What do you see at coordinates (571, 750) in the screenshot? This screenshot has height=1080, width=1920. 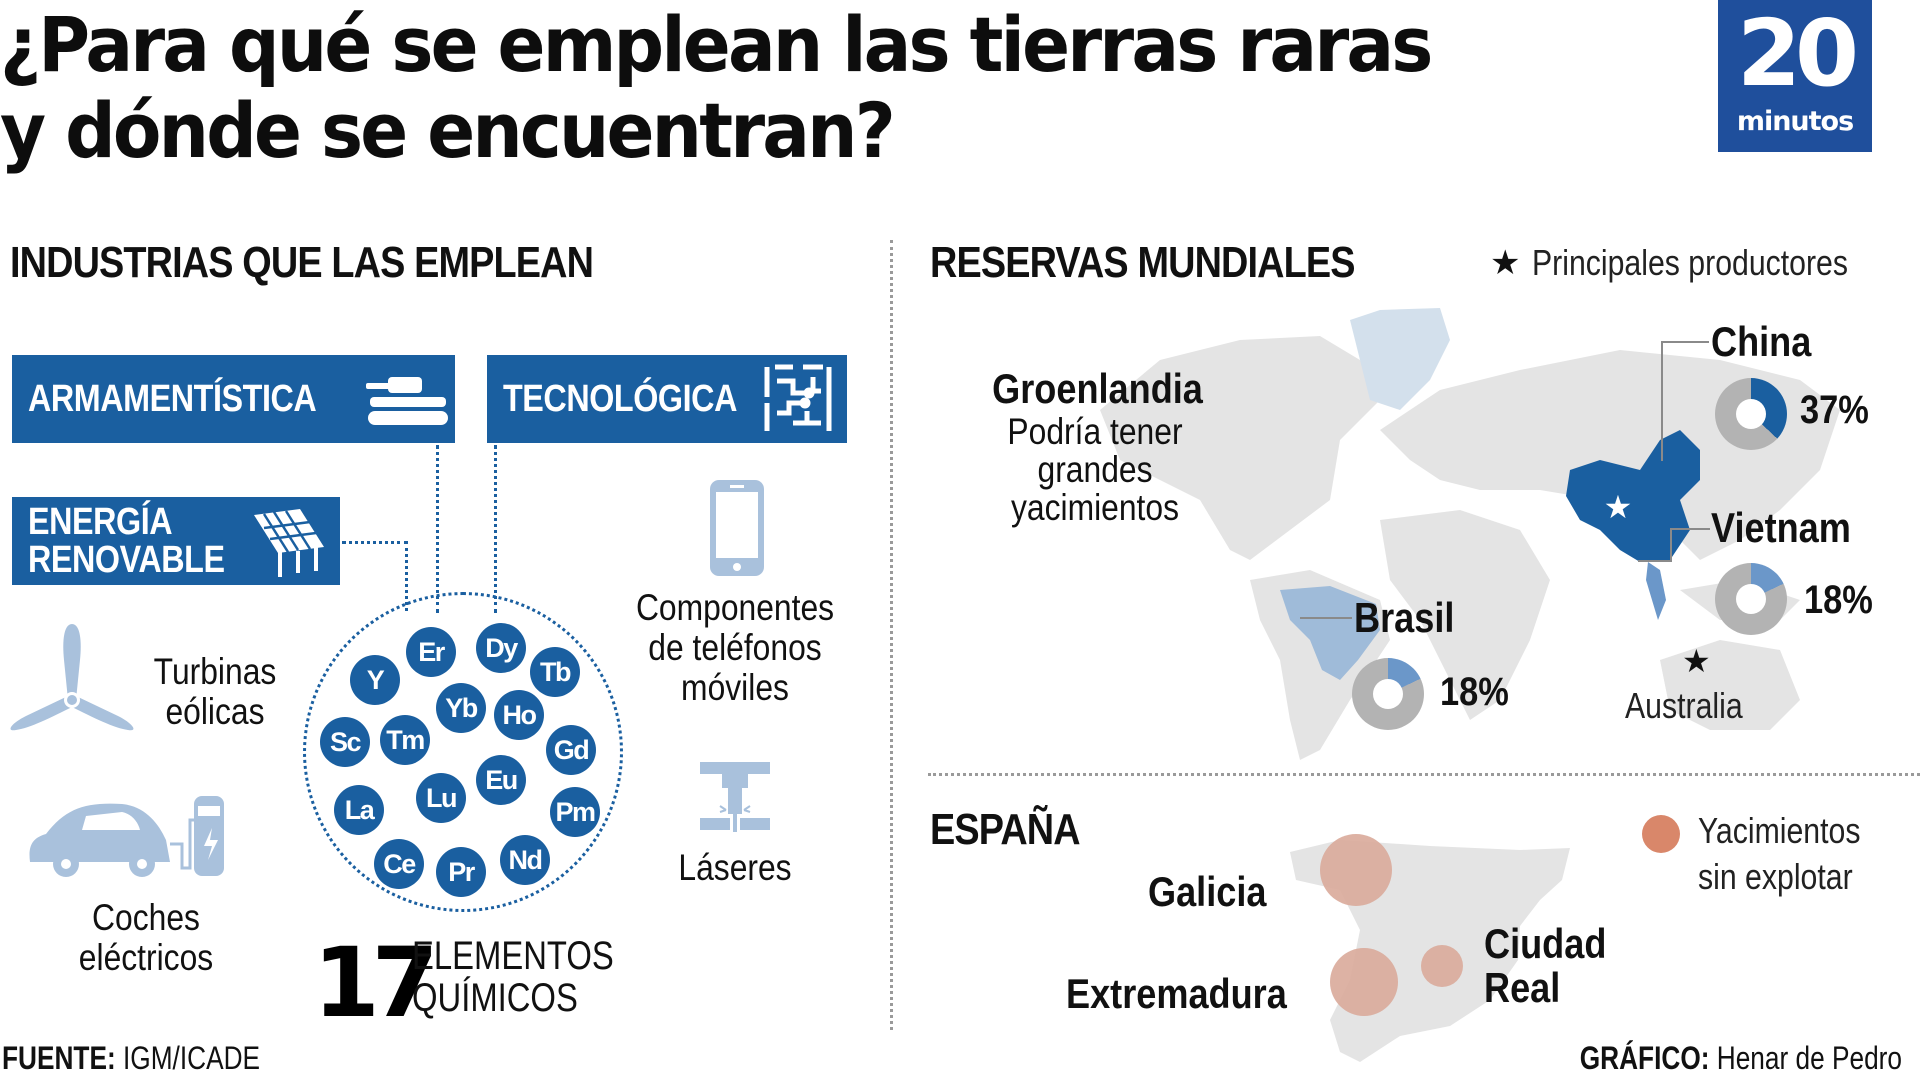 I see `element-badge: Gd` at bounding box center [571, 750].